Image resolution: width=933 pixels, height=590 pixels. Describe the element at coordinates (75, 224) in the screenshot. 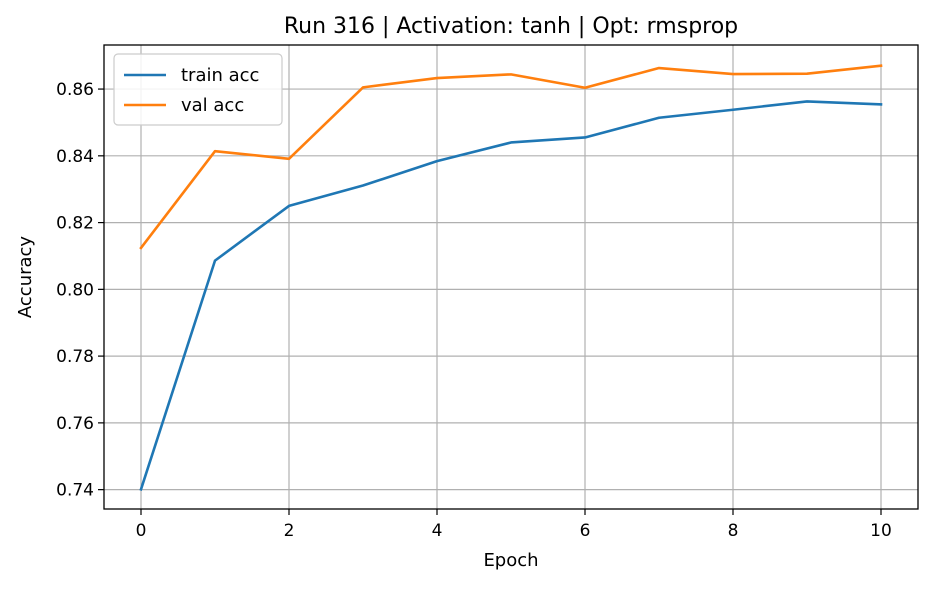

I see `y-tick-label: 0.82` at that location.